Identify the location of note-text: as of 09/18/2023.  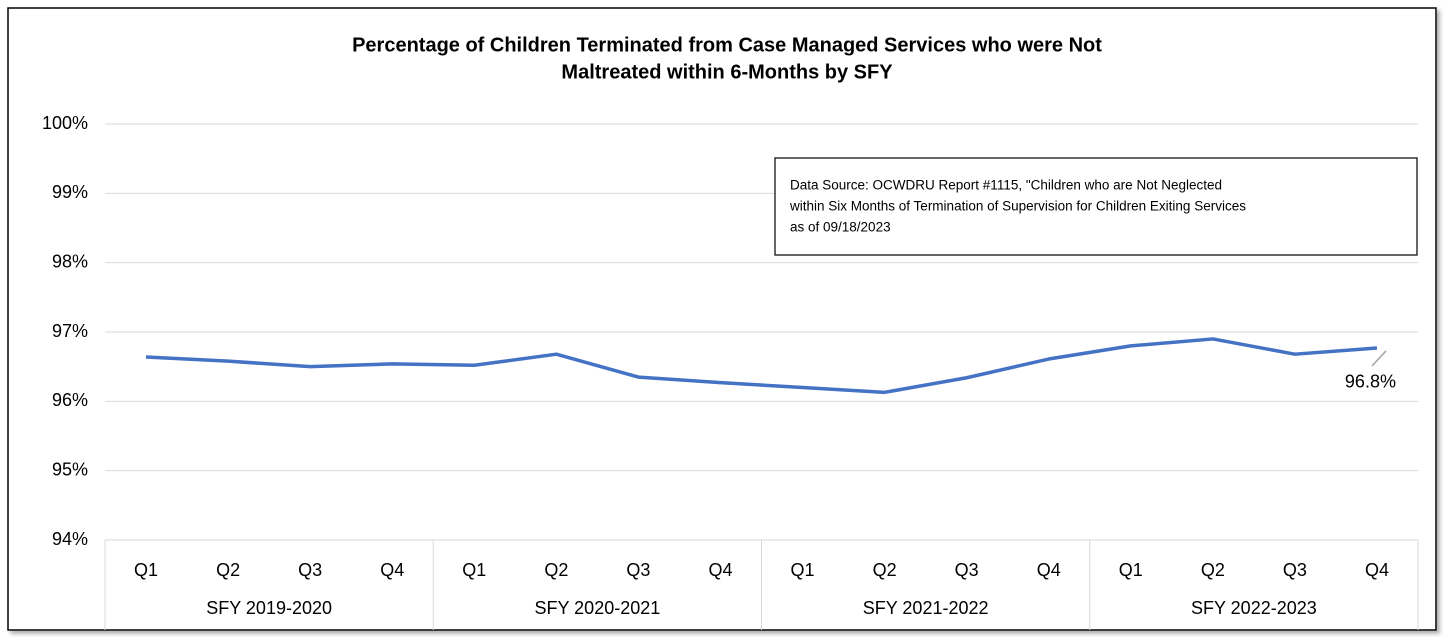
(840, 227).